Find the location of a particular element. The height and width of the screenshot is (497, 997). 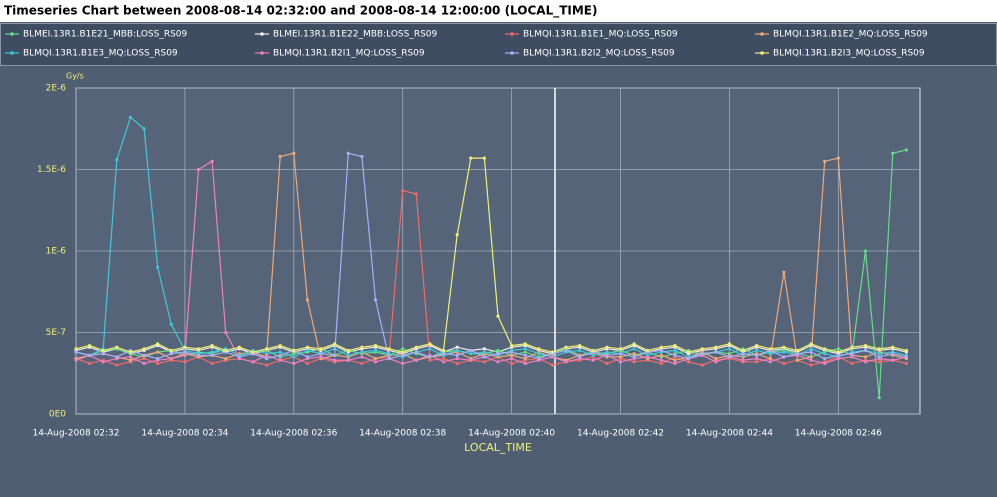

y-tick-label: 1E-6 is located at coordinates (56, 252).